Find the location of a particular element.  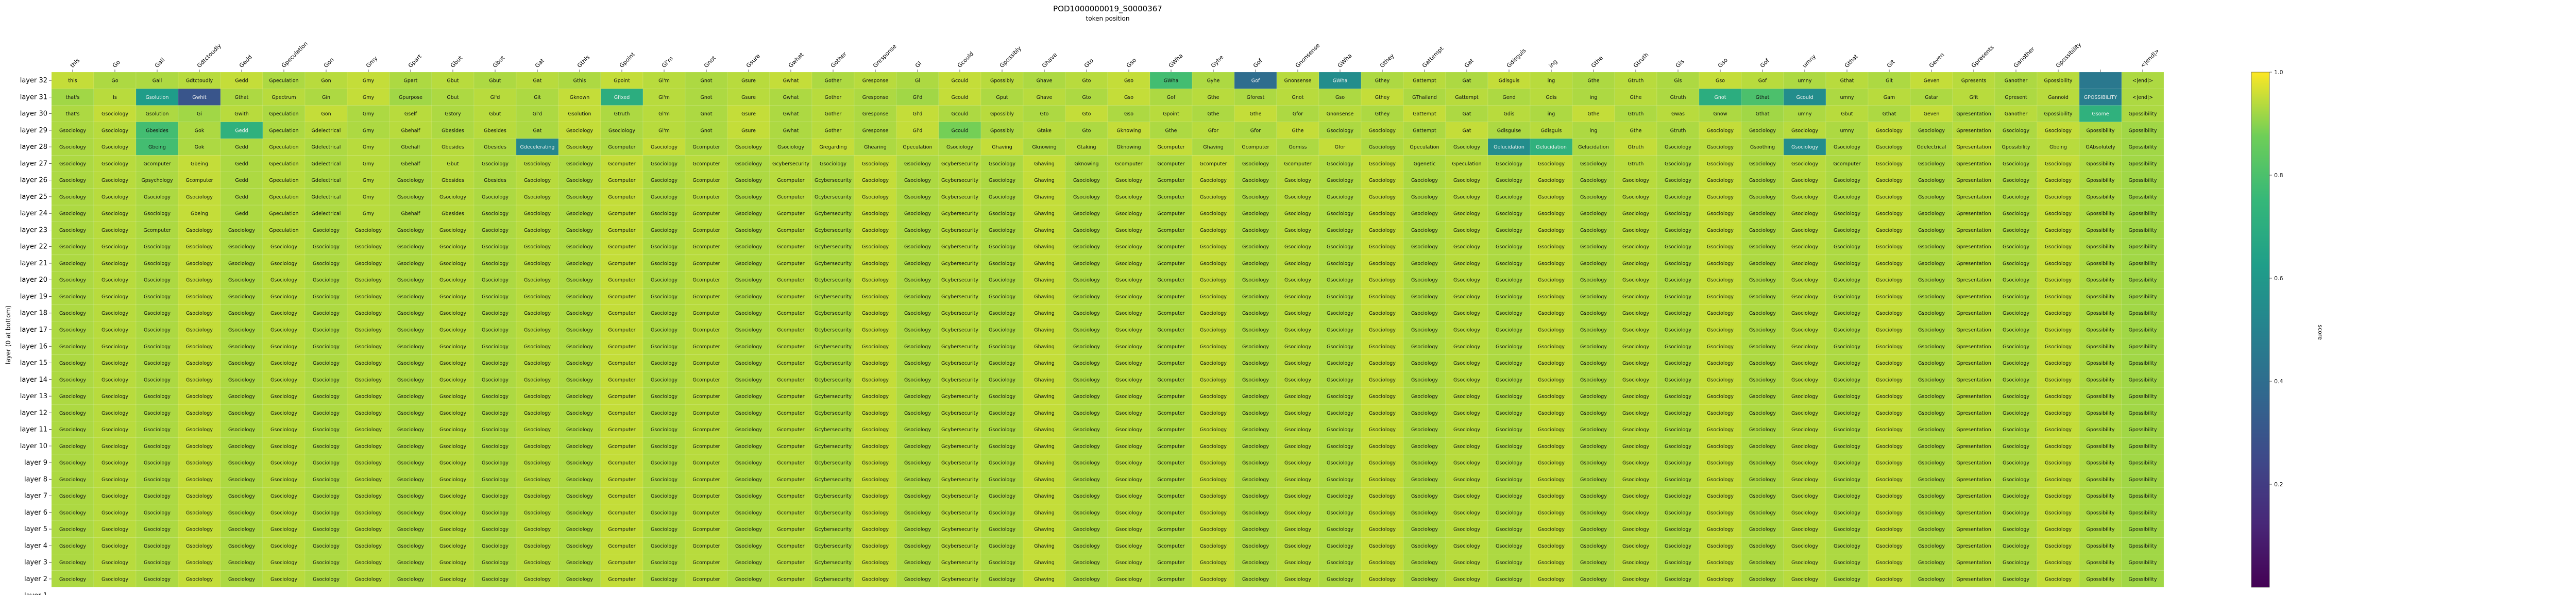

cell-label: Gpresentation is located at coordinates (1973, 114).